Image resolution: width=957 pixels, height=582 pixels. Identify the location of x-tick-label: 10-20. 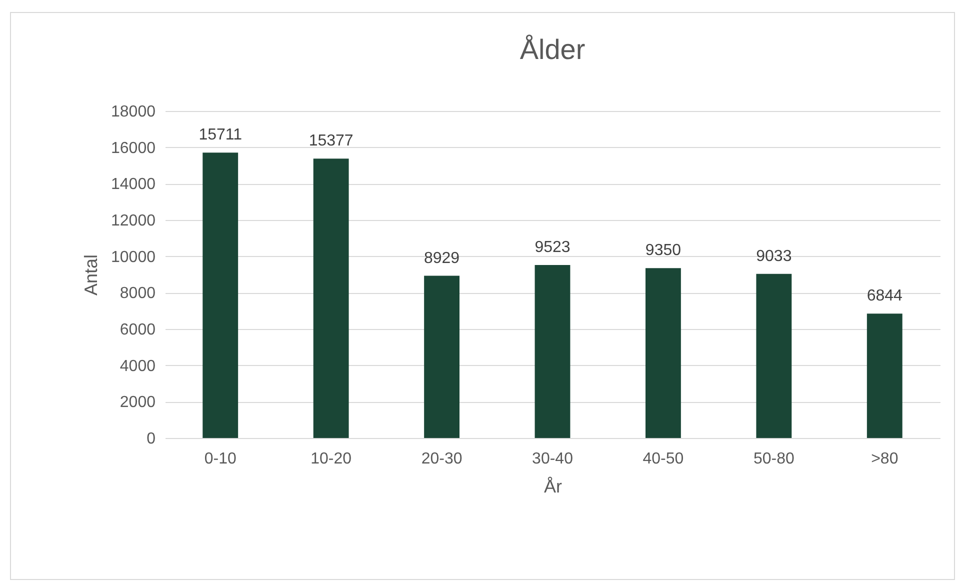
(331, 459).